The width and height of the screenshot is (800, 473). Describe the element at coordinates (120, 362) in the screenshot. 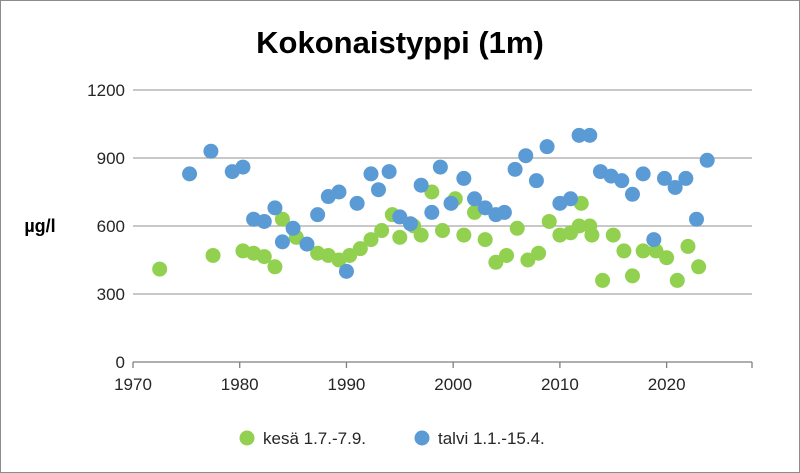

I see `y-tick-label: 0` at that location.